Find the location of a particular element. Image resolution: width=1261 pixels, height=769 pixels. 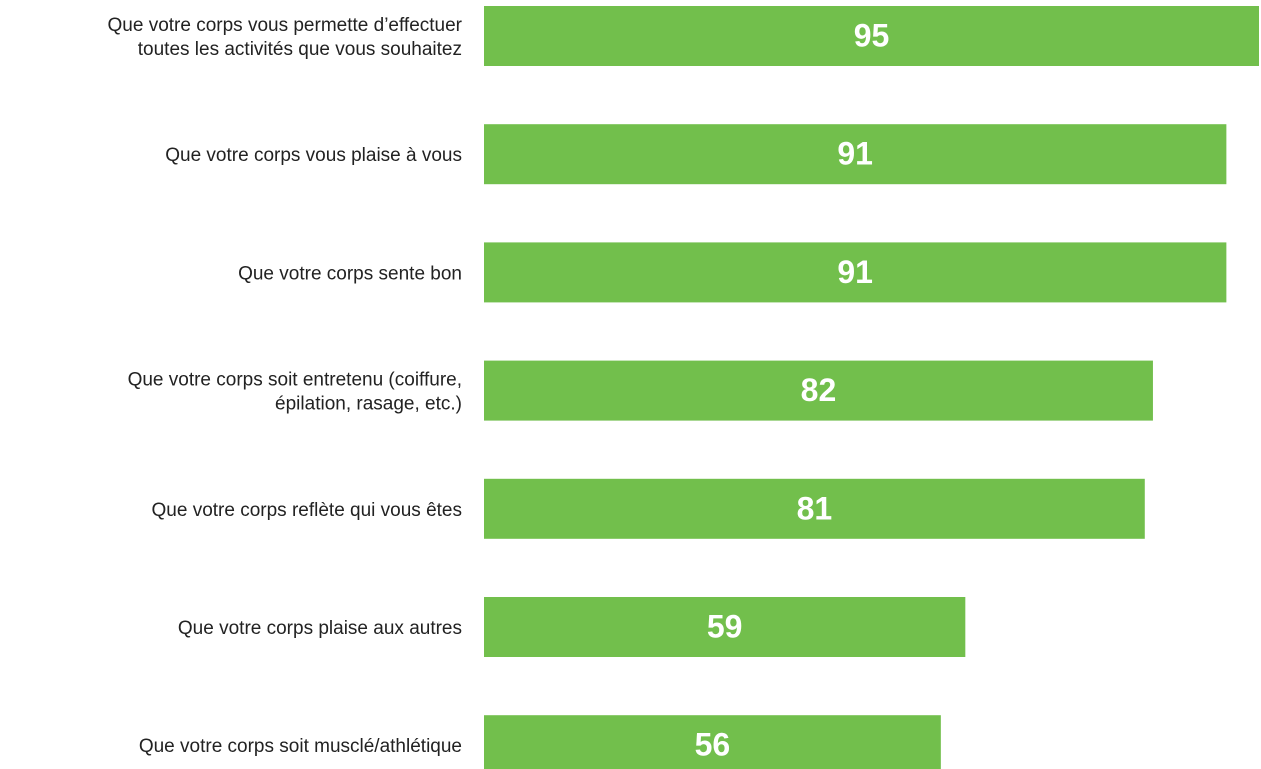

value-label: 56 is located at coordinates (713, 745).